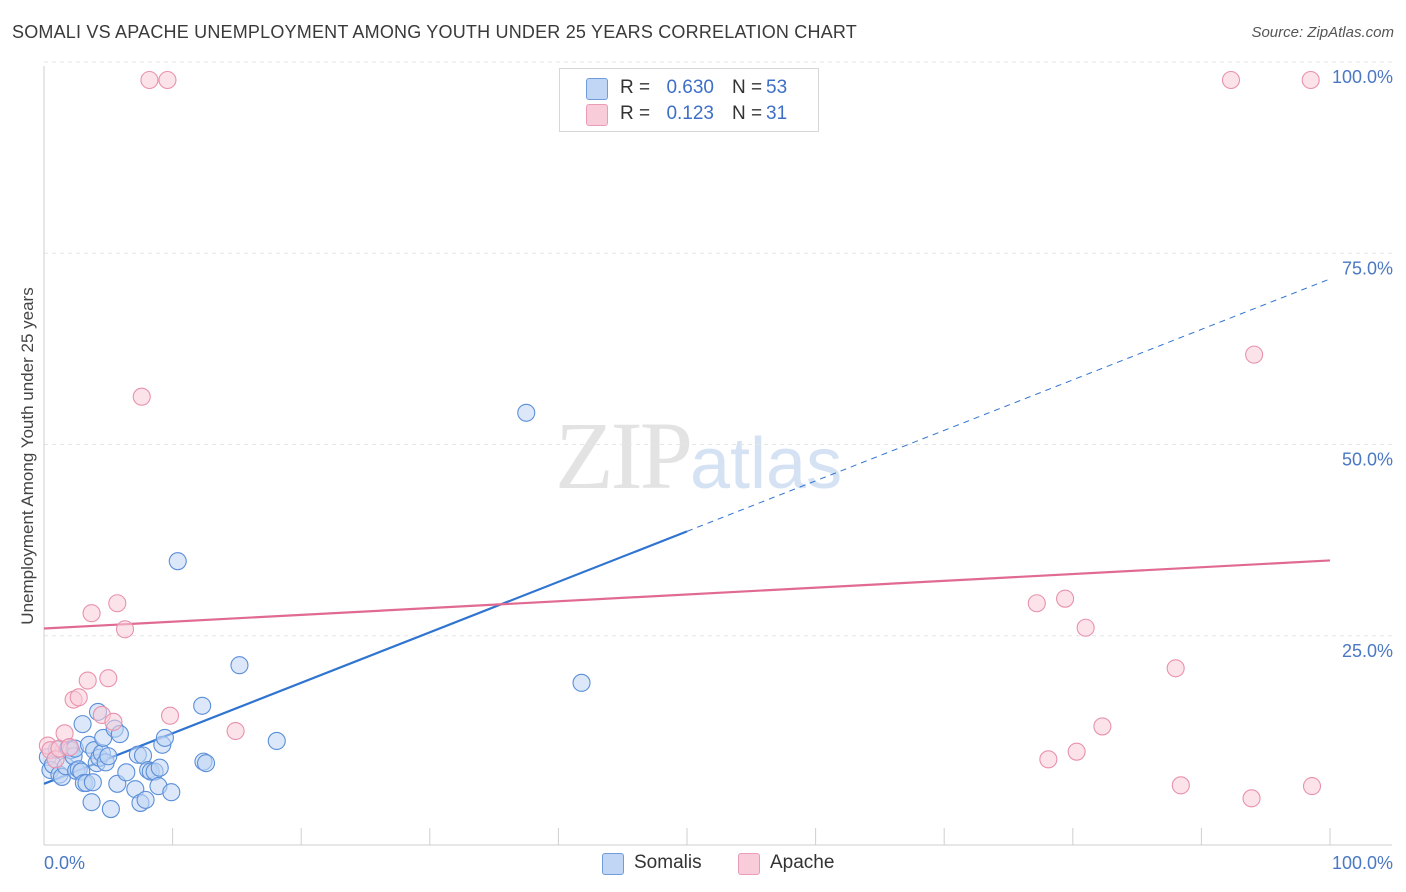 The width and height of the screenshot is (1406, 892). What do you see at coordinates (802, 862) in the screenshot?
I see `apache-legend-label: Apache` at bounding box center [802, 862].